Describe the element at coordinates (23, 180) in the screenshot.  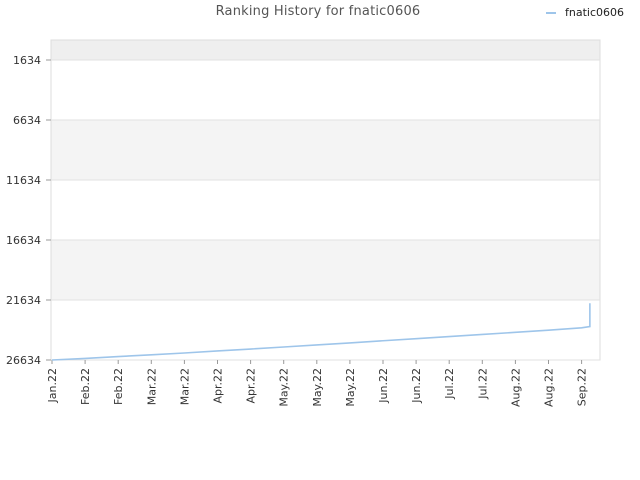
I see `y-tick-label: 11634` at that location.